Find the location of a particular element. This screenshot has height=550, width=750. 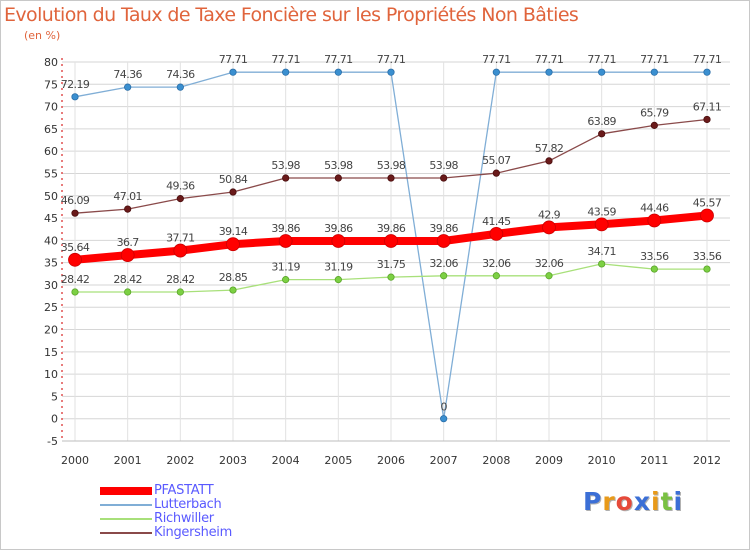

x-tick-label: 2003 is located at coordinates (233, 460).